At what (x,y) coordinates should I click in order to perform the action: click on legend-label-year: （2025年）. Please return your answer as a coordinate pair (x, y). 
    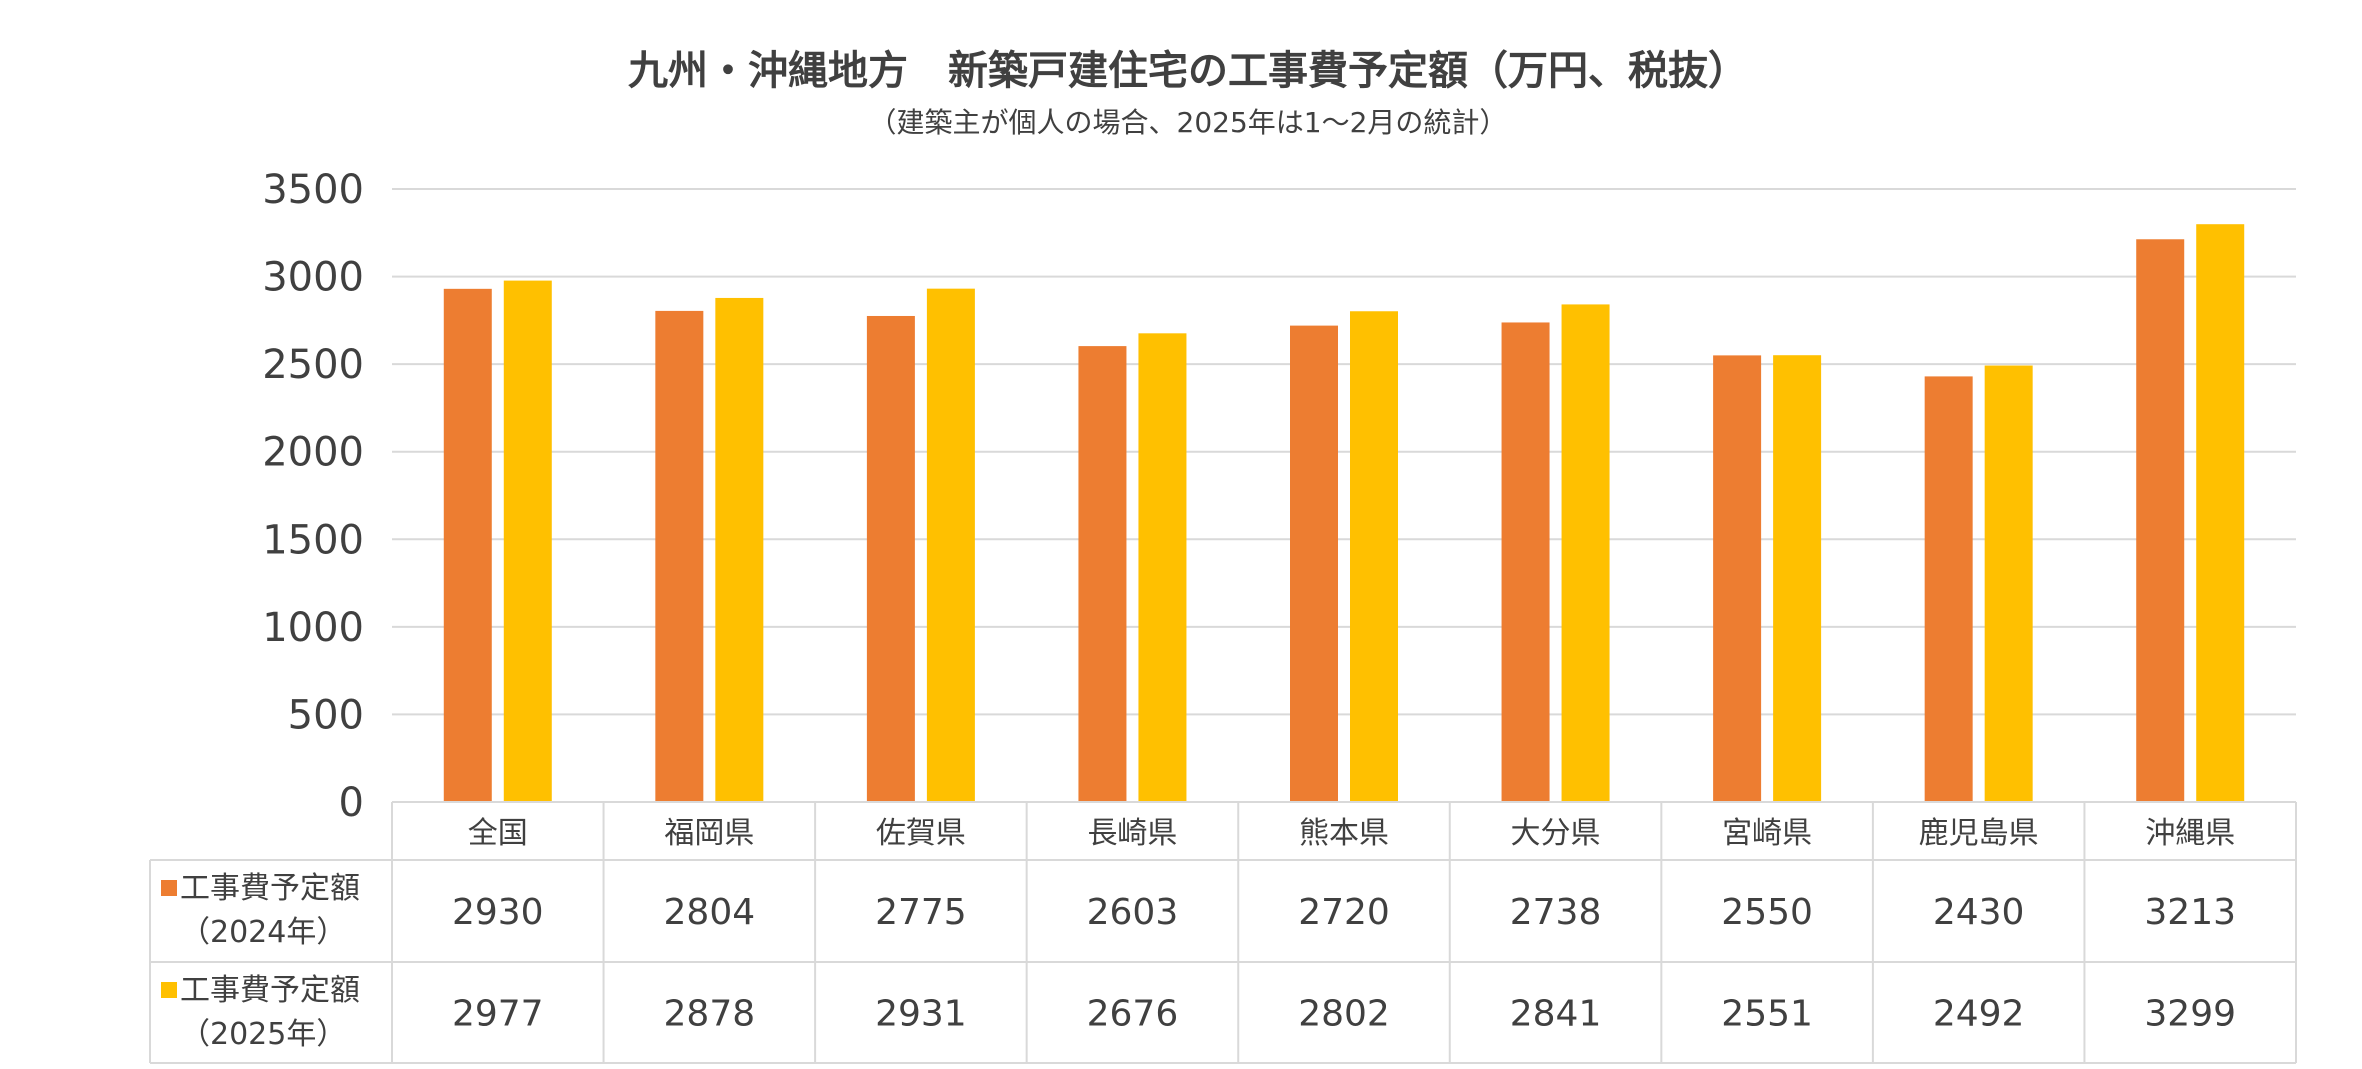
    Looking at the image, I should click on (263, 1034).